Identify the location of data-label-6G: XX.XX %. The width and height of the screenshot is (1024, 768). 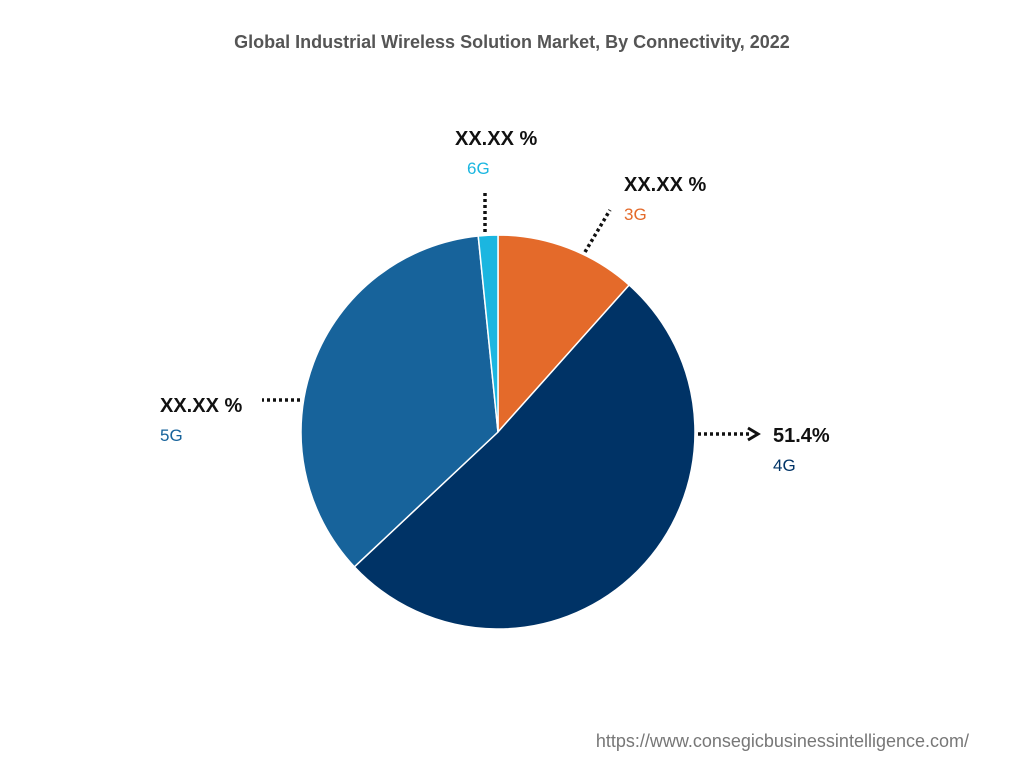
(496, 139).